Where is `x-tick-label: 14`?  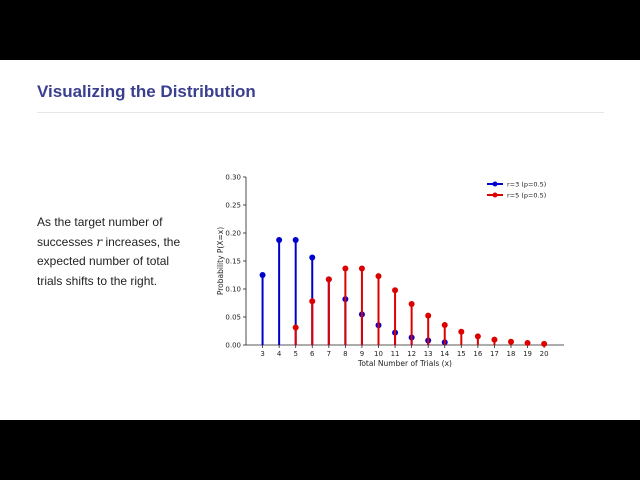
x-tick-label: 14 is located at coordinates (444, 354).